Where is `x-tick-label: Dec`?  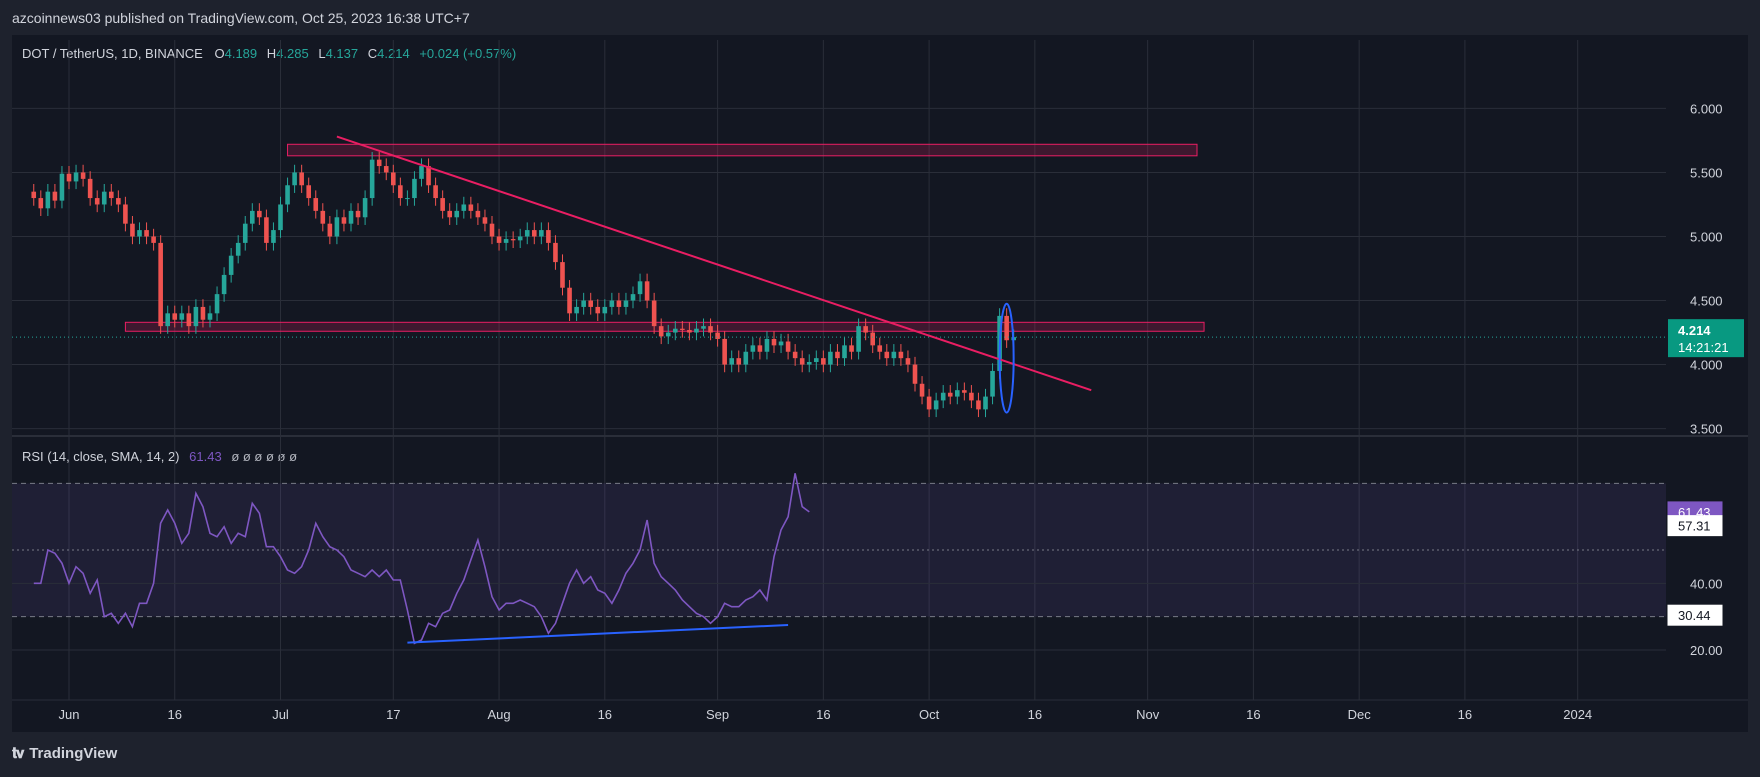
x-tick-label: Dec is located at coordinates (1360, 714).